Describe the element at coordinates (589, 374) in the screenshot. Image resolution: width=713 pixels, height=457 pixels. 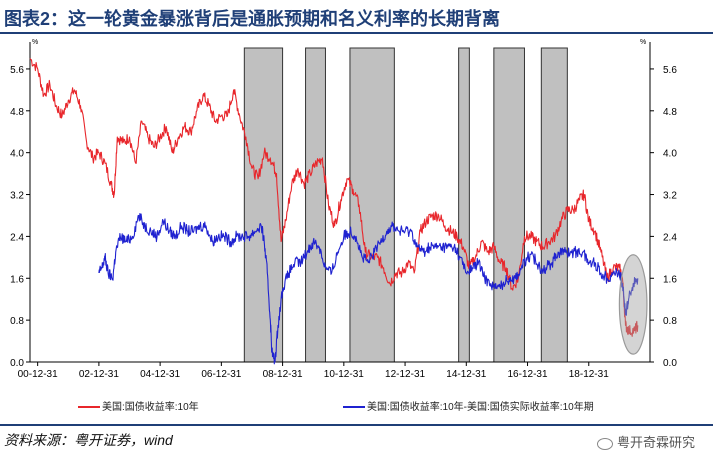
I see `x-tick-label: 18-12-31` at that location.